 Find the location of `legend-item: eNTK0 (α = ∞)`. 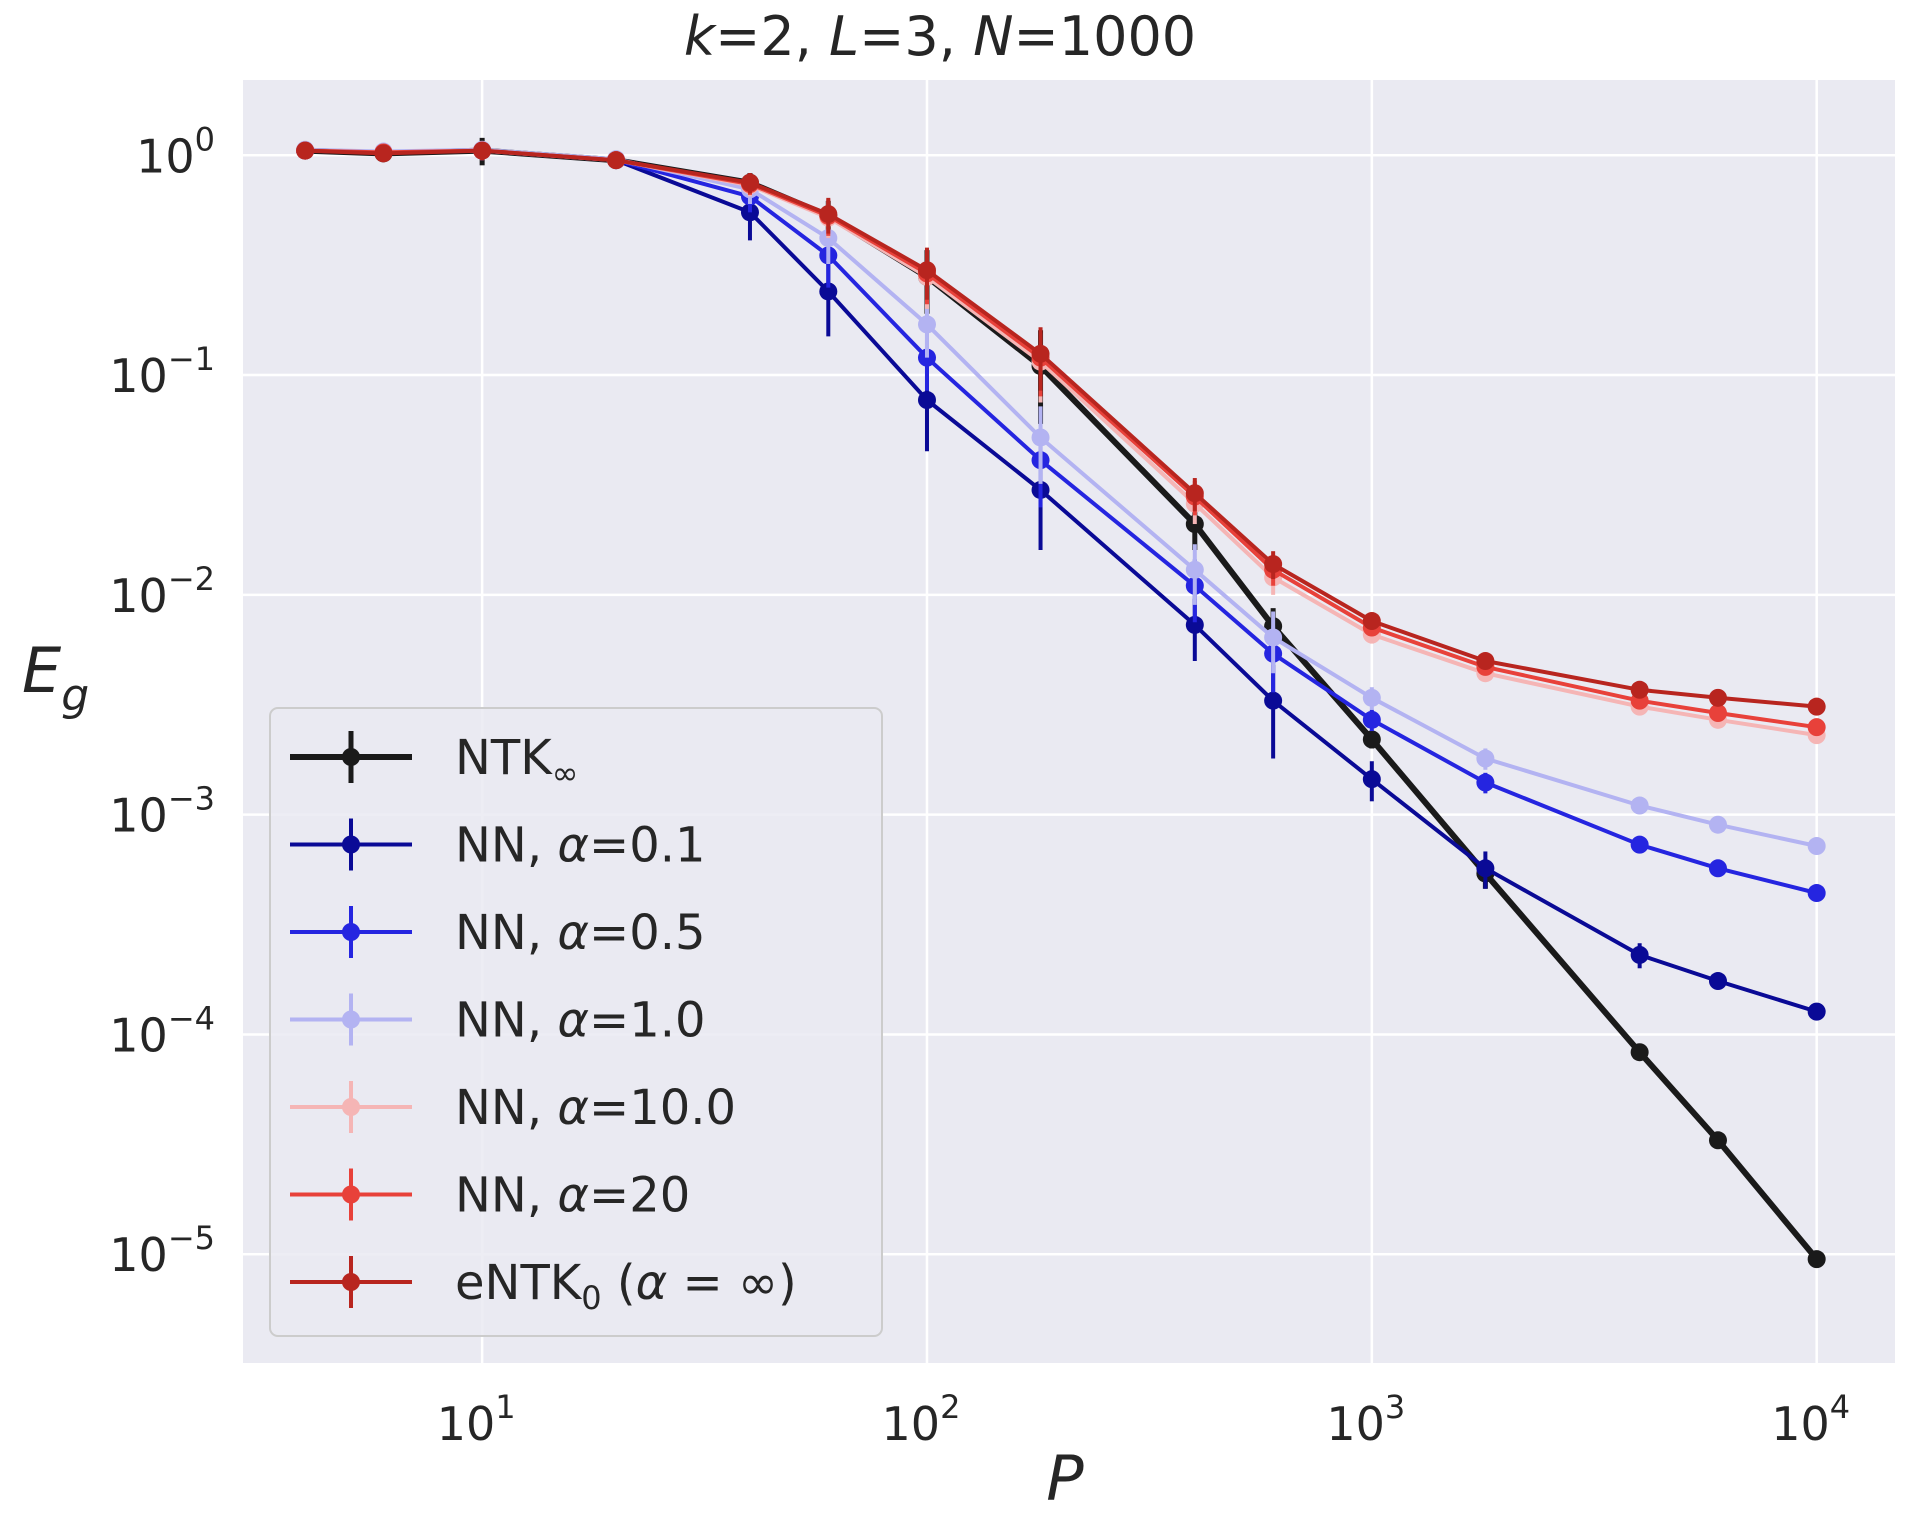

legend-item: eNTK0 (α = ∞) is located at coordinates (543, 1286).